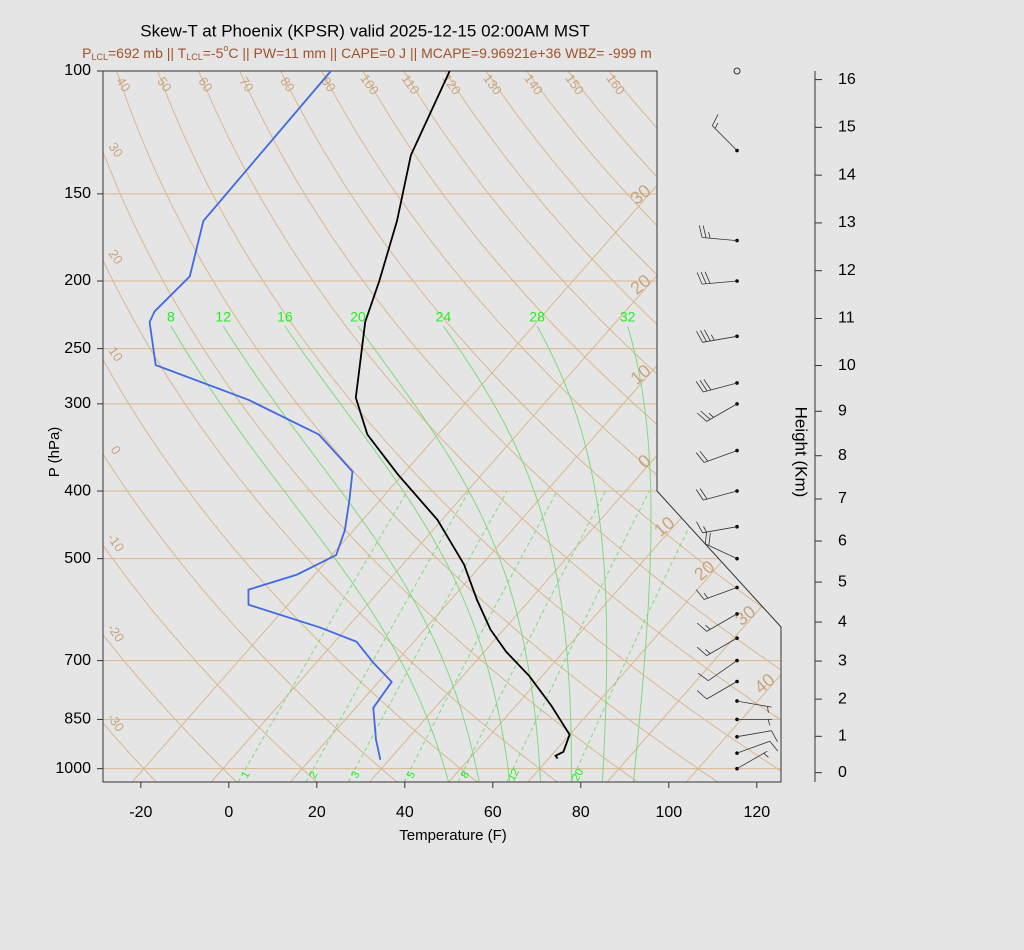 The height and width of the screenshot is (950, 1024). I want to click on y2-tick-label: 9, so click(842, 410).